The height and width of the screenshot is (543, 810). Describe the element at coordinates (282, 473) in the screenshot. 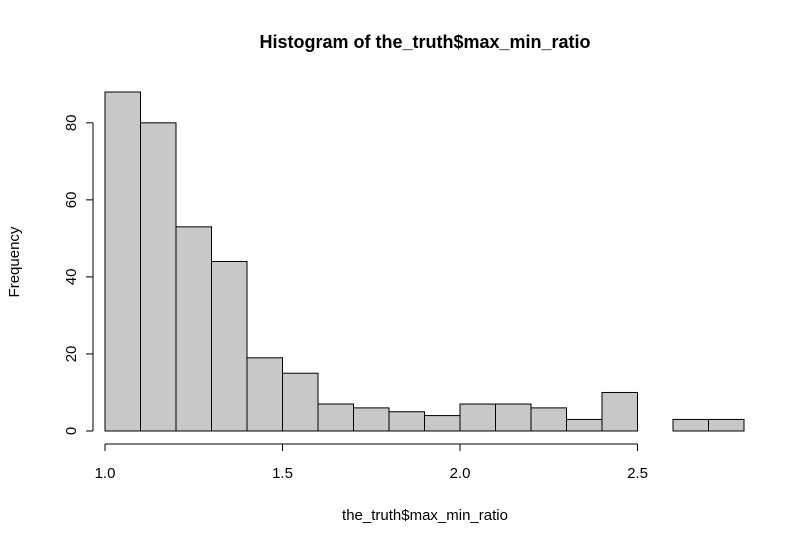

I see `x-tick-label: 1.5` at that location.